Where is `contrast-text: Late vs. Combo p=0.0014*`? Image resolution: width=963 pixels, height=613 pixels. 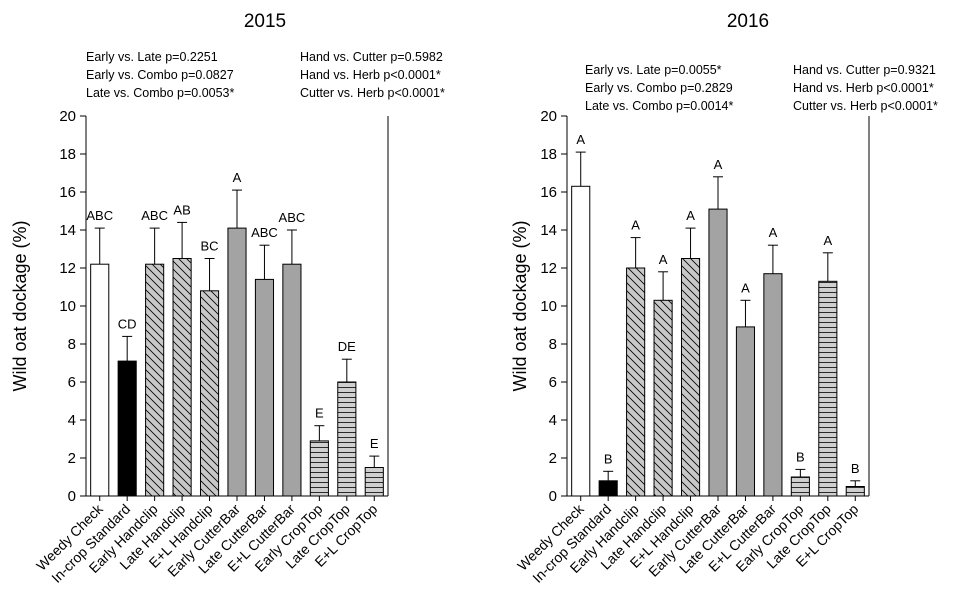
contrast-text: Late vs. Combo p=0.0014* is located at coordinates (659, 106).